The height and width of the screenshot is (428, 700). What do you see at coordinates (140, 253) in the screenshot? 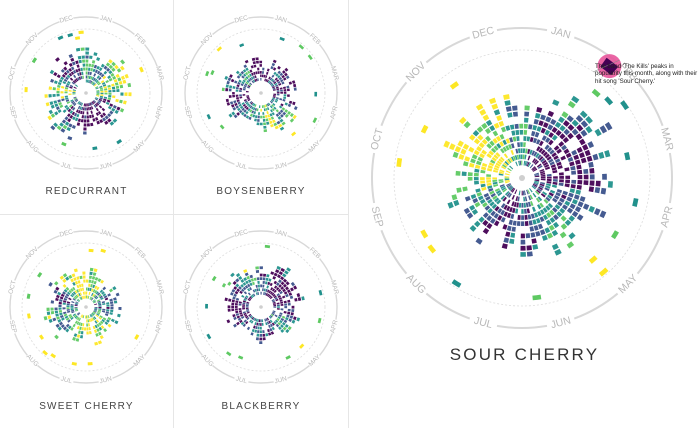
I see `month-label-feb: FEB` at bounding box center [140, 253].